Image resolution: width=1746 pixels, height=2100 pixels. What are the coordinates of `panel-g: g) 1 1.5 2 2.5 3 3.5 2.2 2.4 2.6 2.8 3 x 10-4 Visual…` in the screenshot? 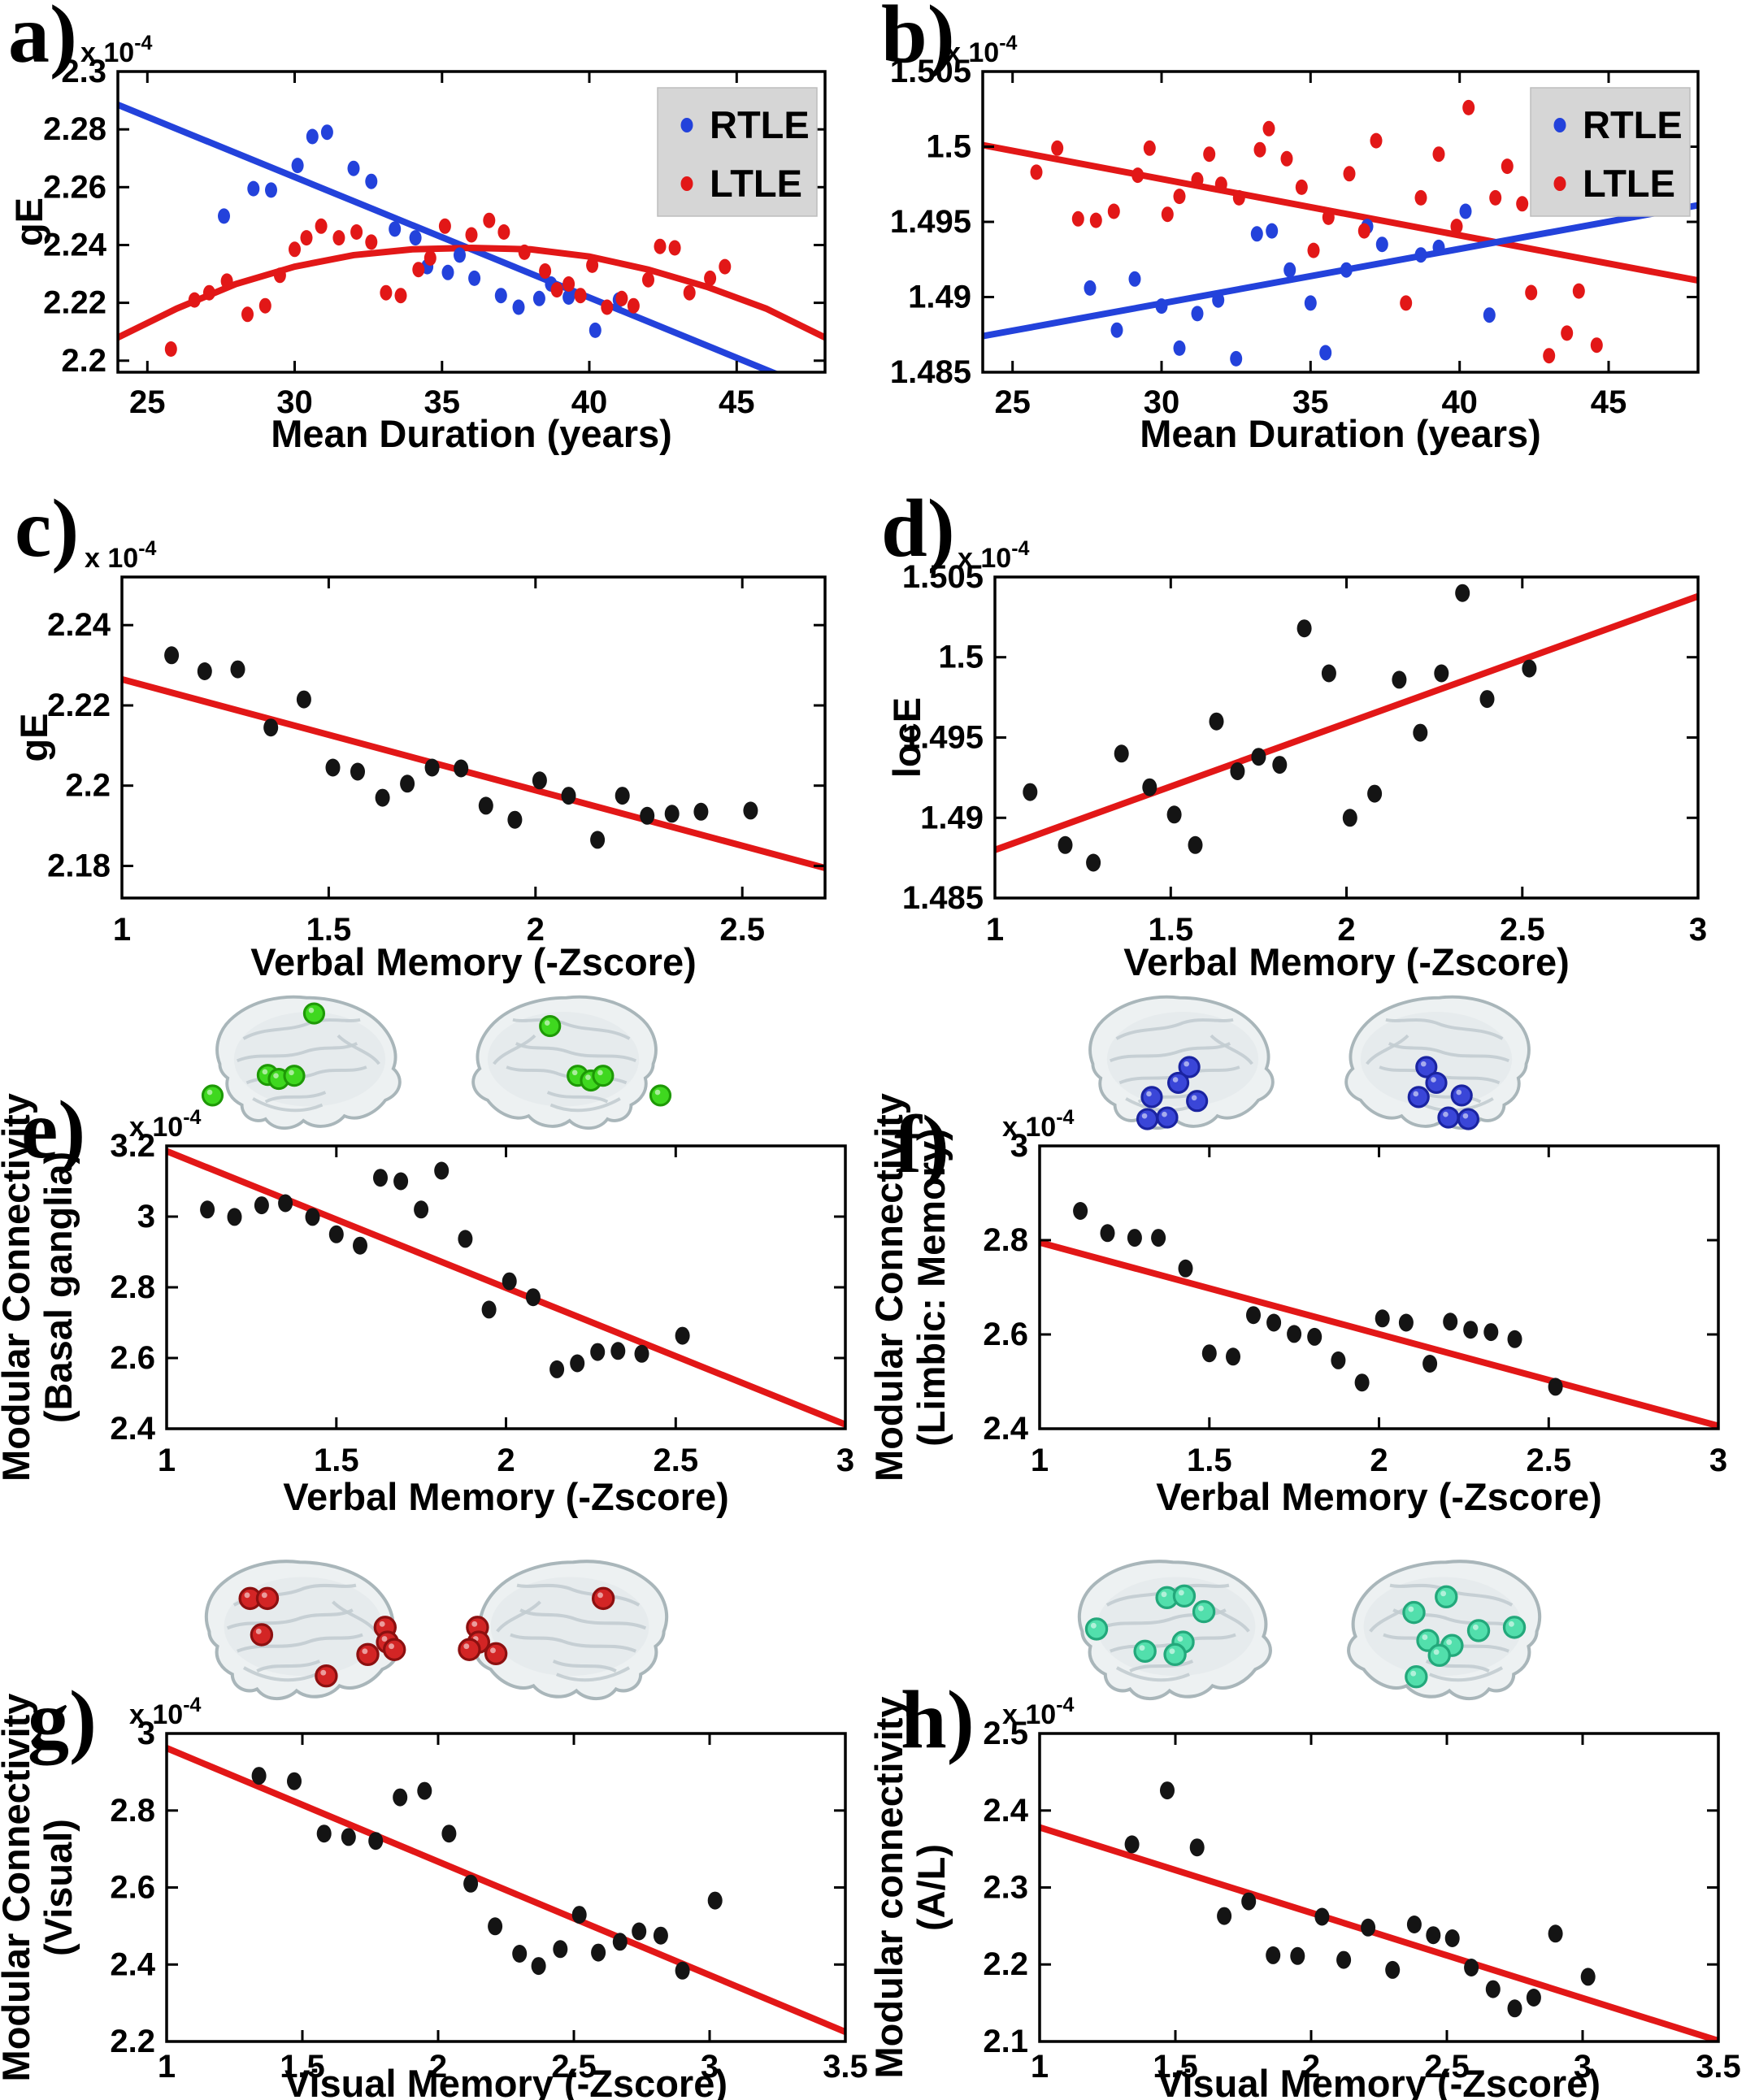 It's located at (436, 1822).